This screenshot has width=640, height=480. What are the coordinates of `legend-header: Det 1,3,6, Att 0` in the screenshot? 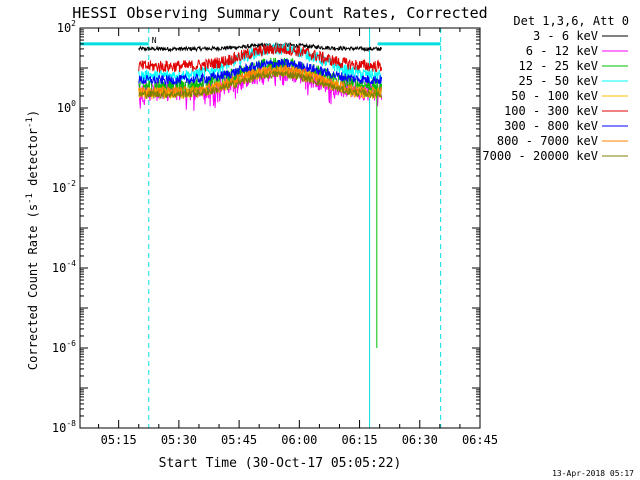 It's located at (571, 21).